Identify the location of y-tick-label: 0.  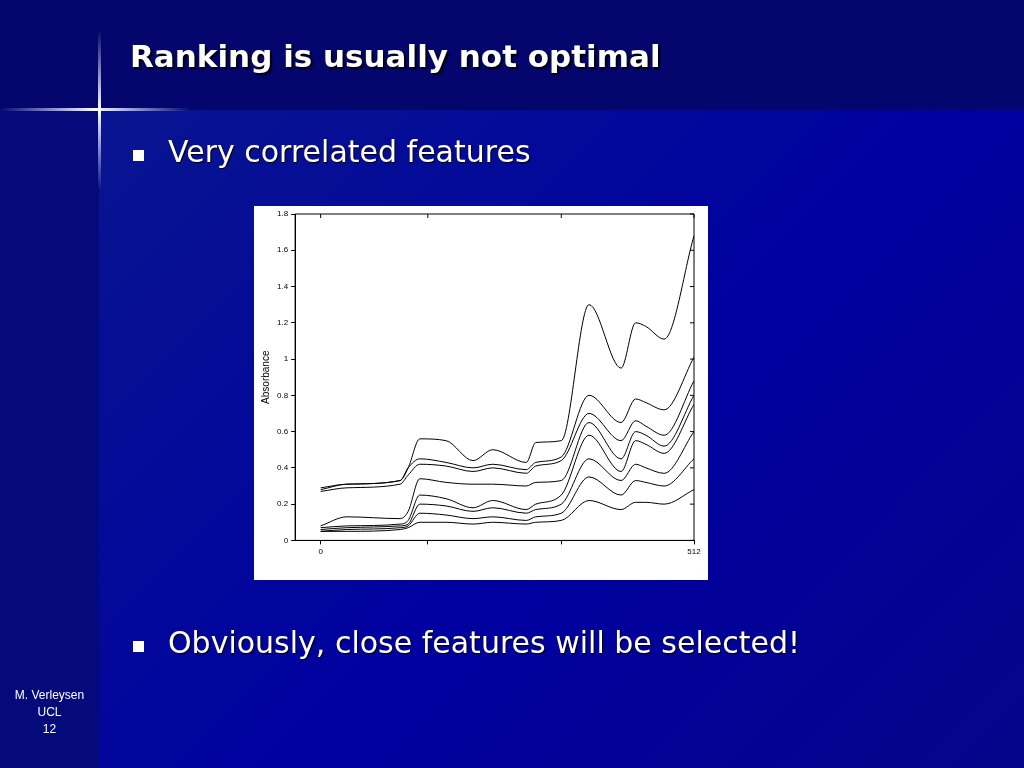
(286, 540).